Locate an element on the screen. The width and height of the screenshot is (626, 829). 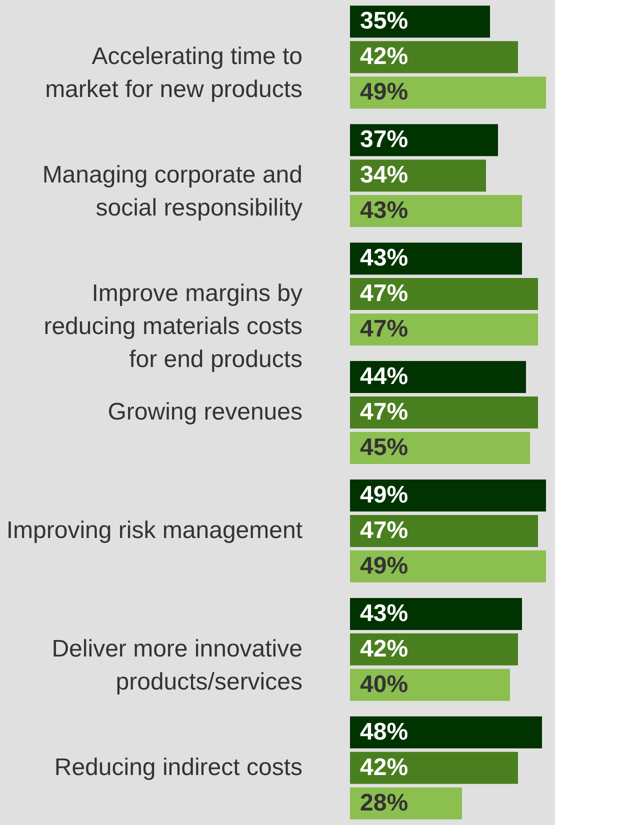
data-label: 28% is located at coordinates (384, 802).